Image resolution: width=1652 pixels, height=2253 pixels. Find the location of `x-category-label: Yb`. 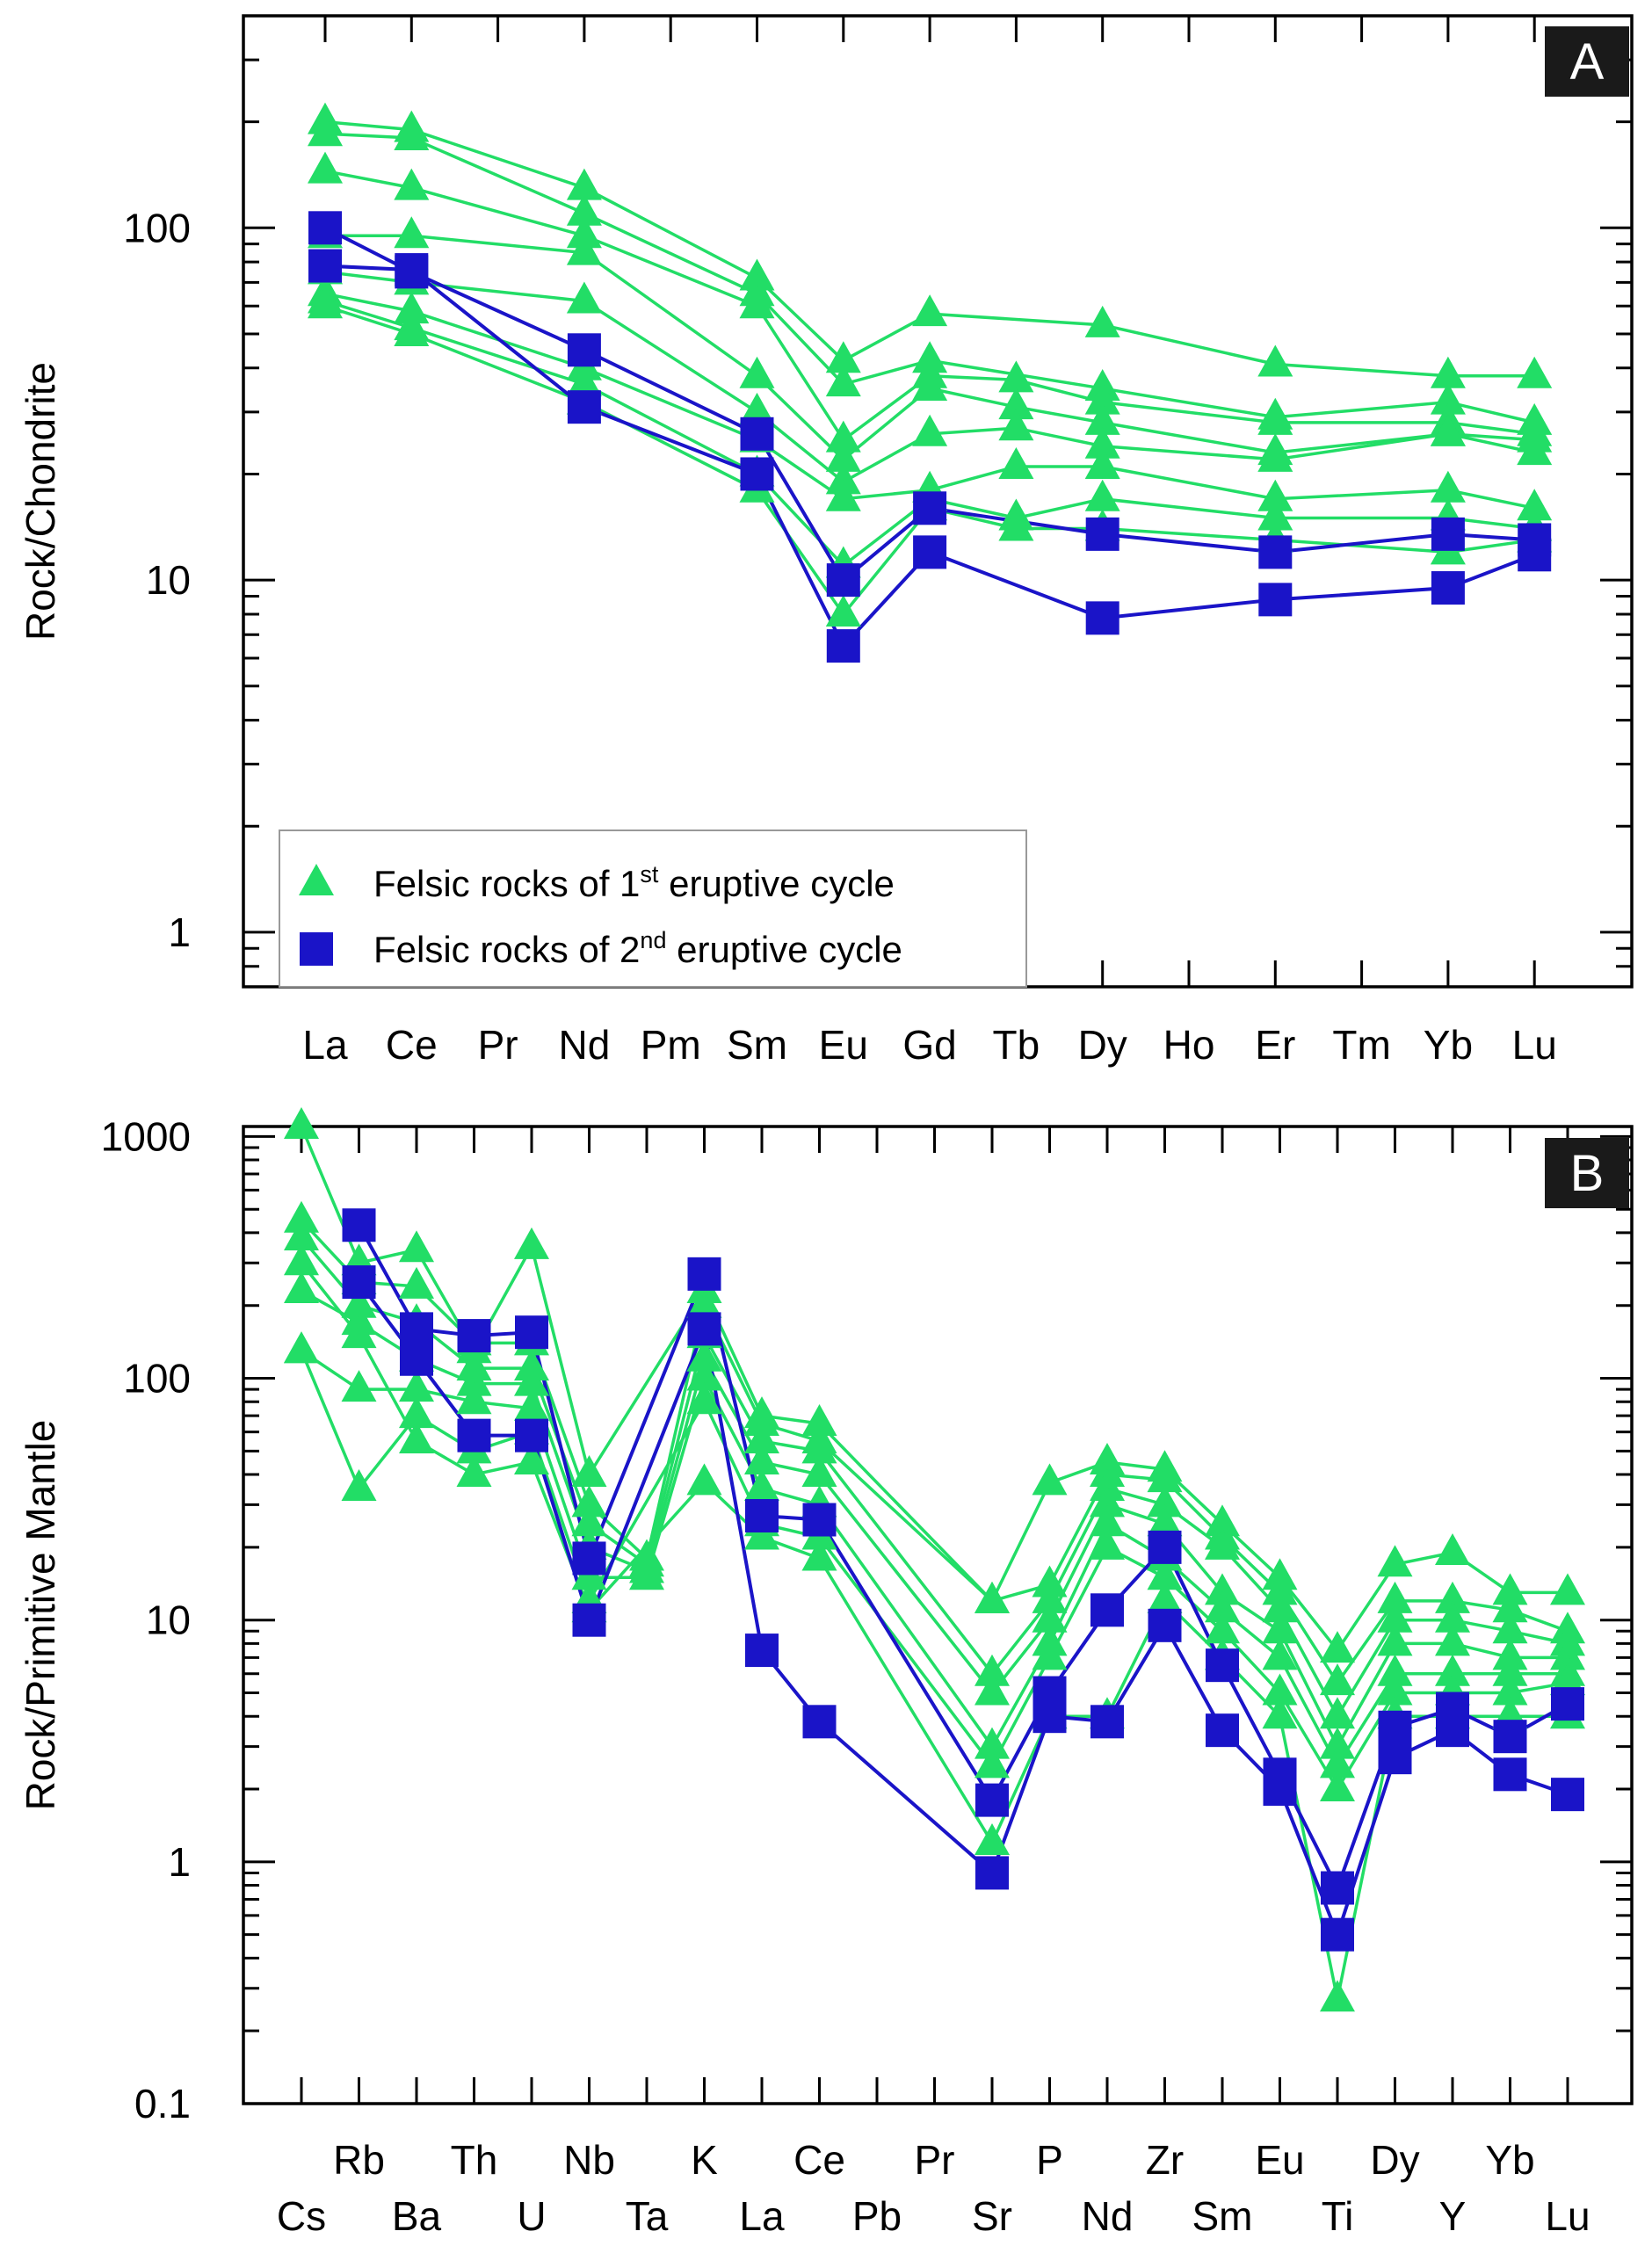

x-category-label: Yb is located at coordinates (1509, 2160).